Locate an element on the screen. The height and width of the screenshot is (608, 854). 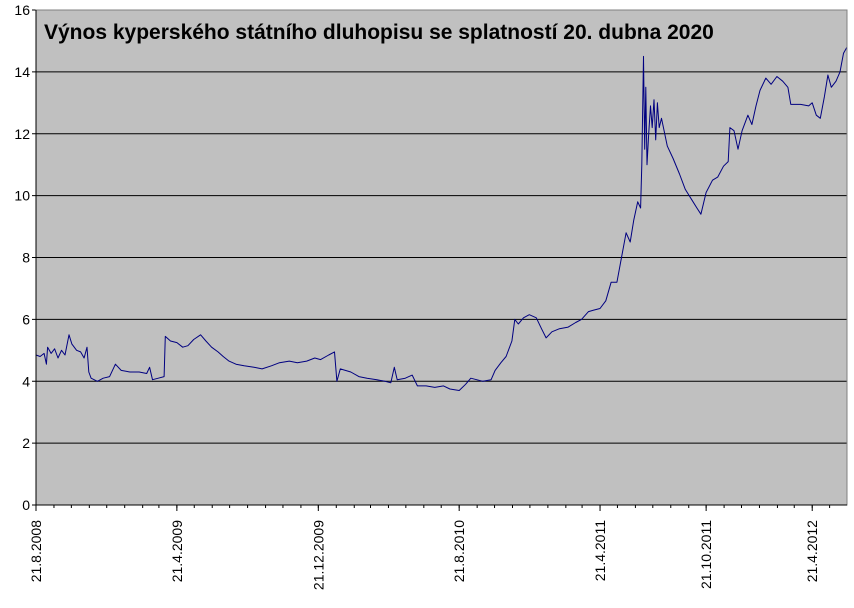
x-axis-minor-ticks is located at coordinates (433, 506).